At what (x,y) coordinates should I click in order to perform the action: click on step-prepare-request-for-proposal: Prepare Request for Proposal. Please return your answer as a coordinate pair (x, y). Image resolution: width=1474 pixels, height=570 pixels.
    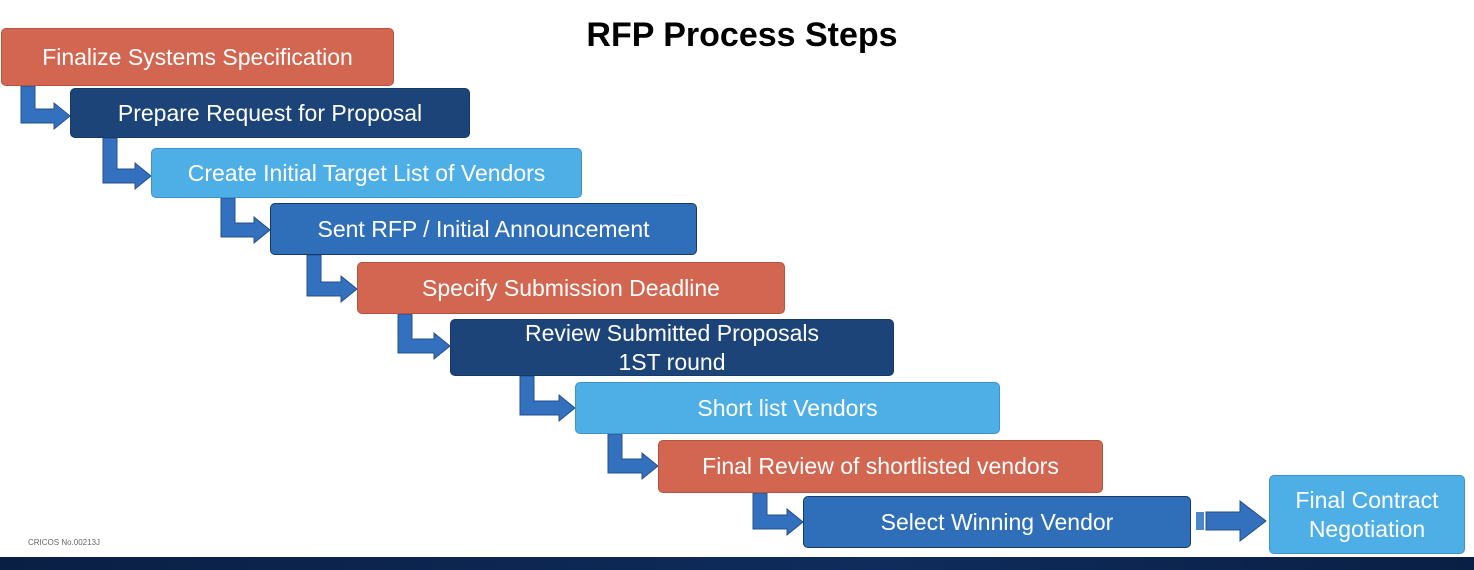
    Looking at the image, I should click on (270, 113).